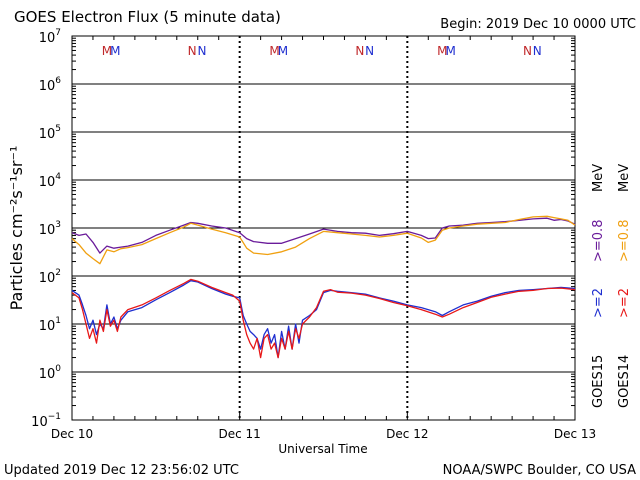 Image resolution: width=640 pixels, height=480 pixels. I want to click on y-tick-label: 10⁴, so click(50, 181).